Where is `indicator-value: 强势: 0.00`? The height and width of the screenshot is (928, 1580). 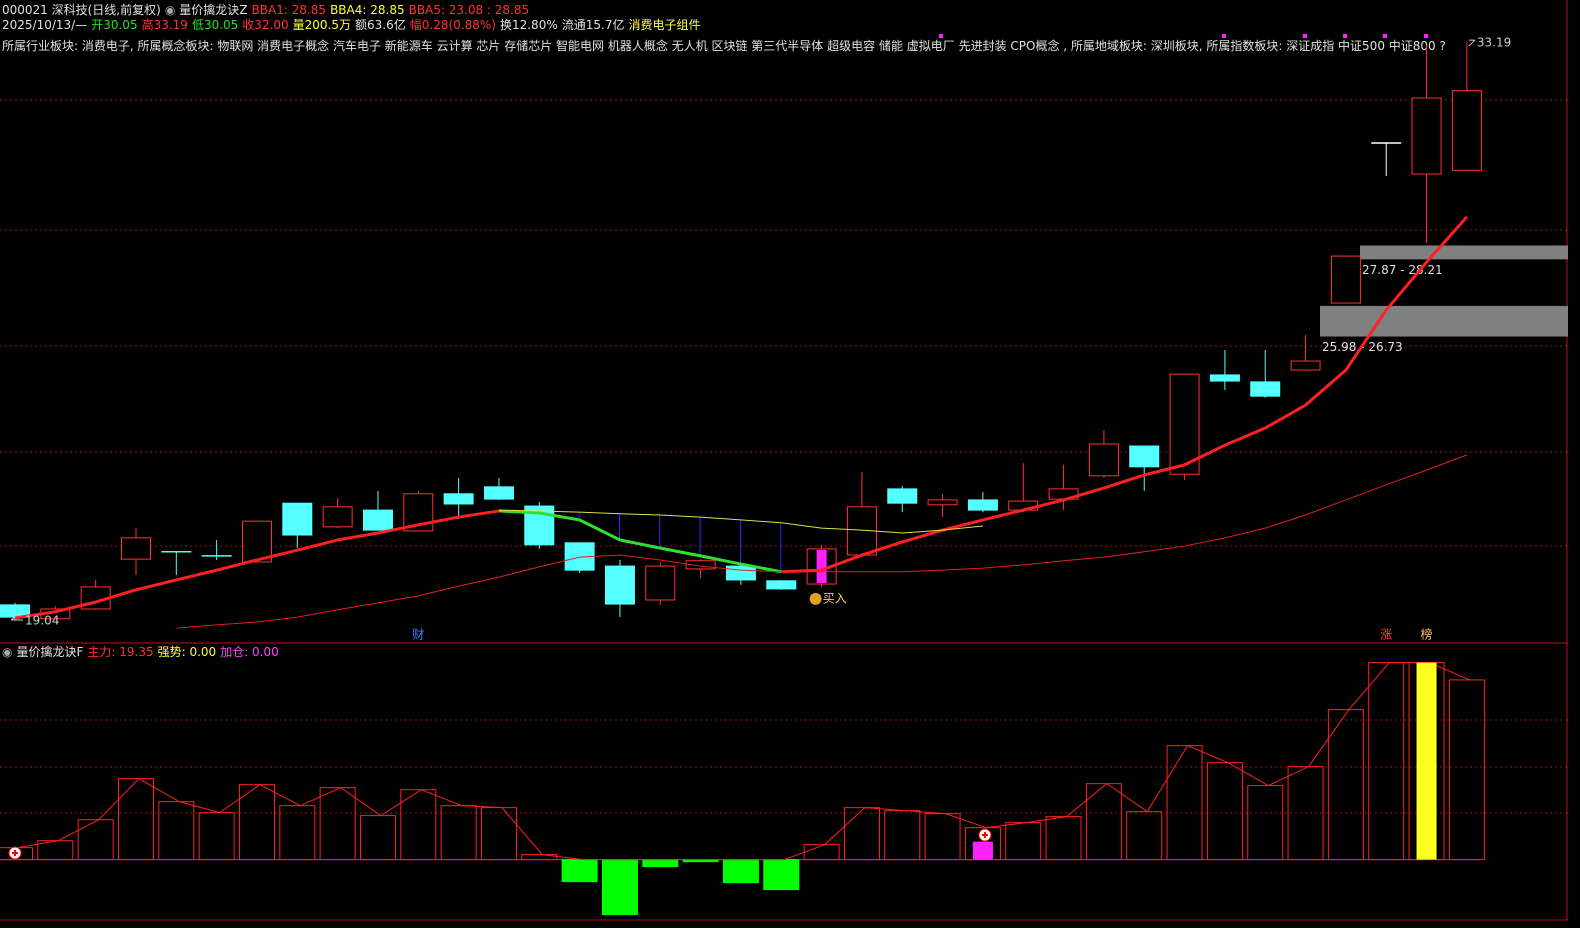
indicator-value: 强势: 0.00 is located at coordinates (187, 652).